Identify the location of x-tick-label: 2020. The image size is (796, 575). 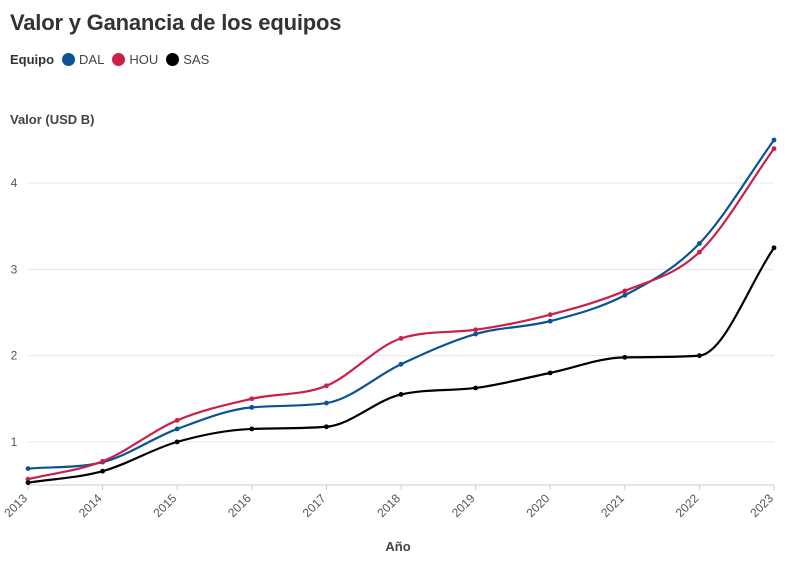
(538, 505).